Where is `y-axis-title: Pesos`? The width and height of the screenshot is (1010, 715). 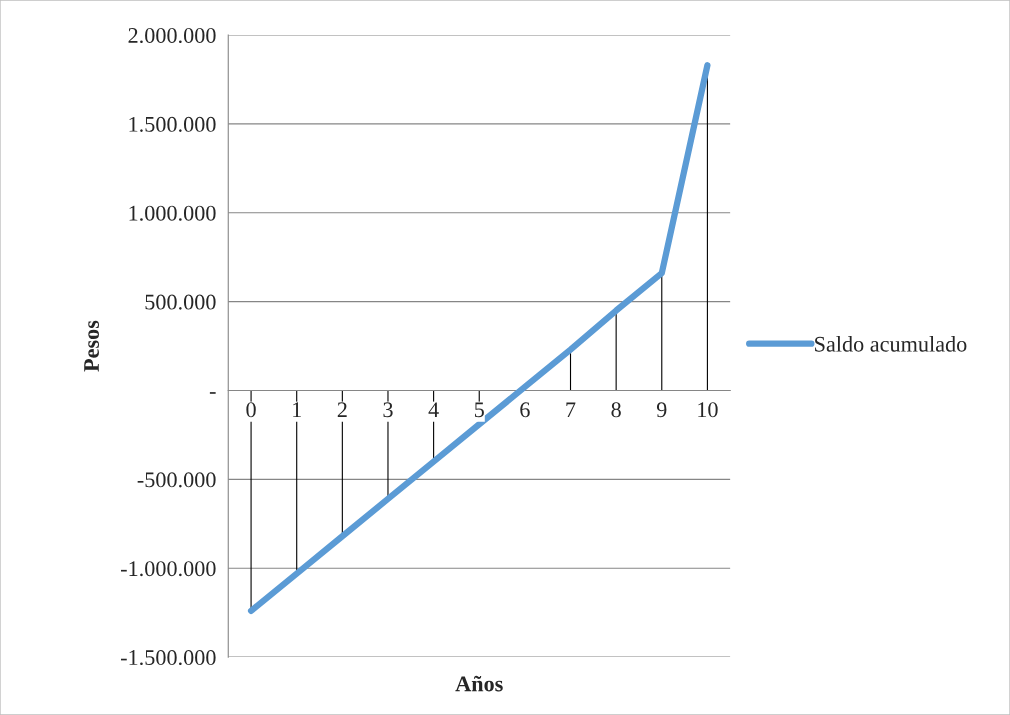
y-axis-title: Pesos is located at coordinates (91, 346).